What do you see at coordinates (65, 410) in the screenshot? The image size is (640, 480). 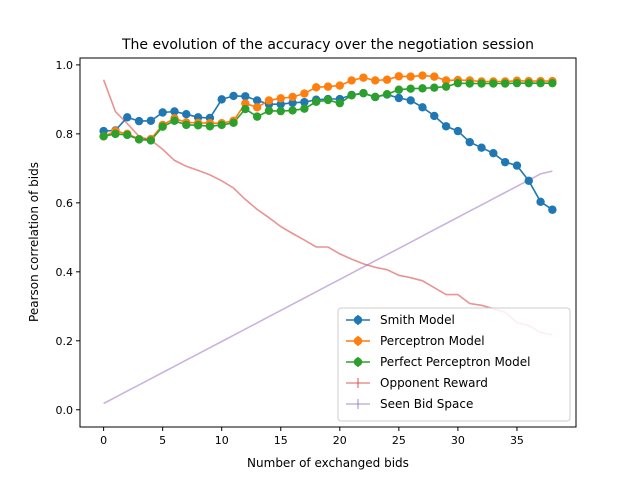 I see `y-tick-label: 0.0` at bounding box center [65, 410].